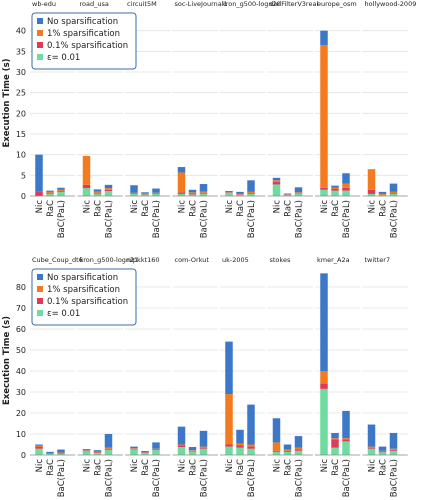 This screenshot has height=500, width=425. Describe the element at coordinates (44, 4) in the screenshot. I see `panel-title: wb-edu` at that location.